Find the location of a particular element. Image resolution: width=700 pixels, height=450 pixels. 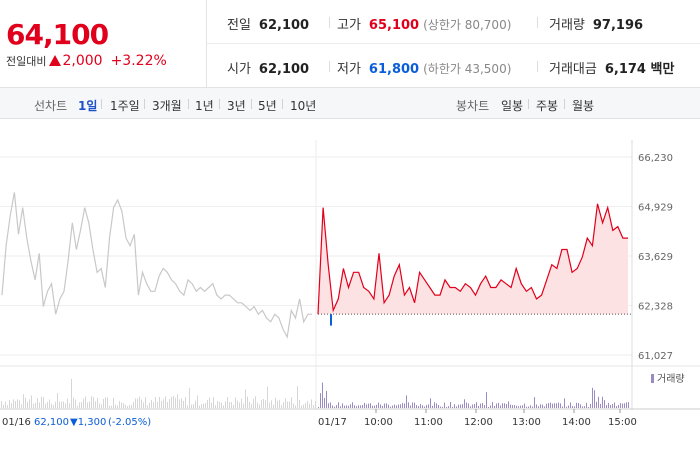

volume-legend: 거래량 is located at coordinates (668, 379).